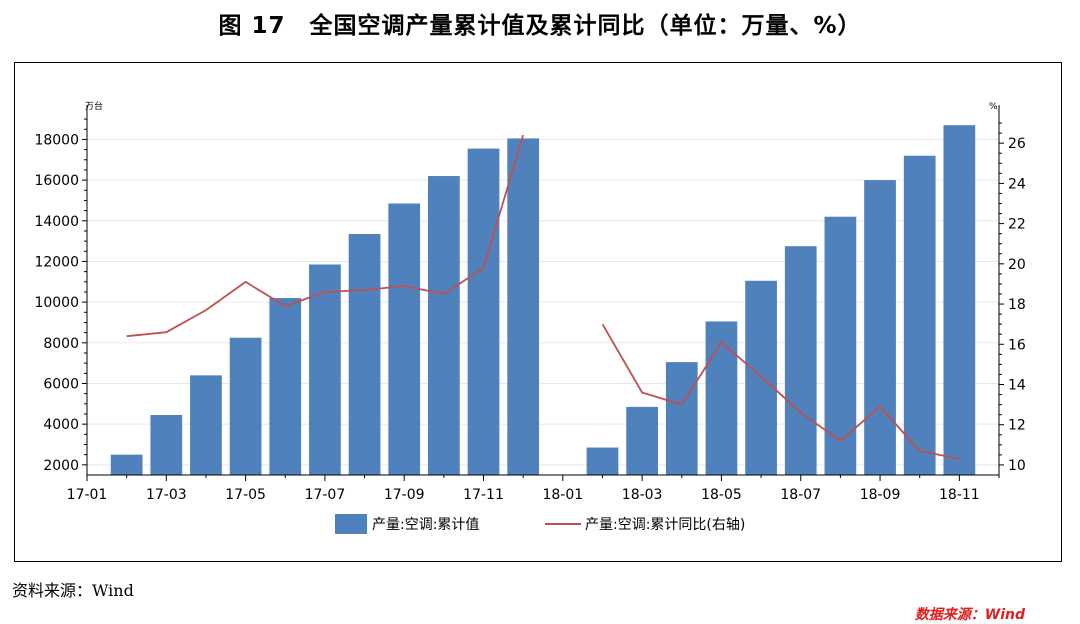 The width and height of the screenshot is (1080, 624). Describe the element at coordinates (61, 466) in the screenshot. I see `y-left-tick-label: 2000` at that location.